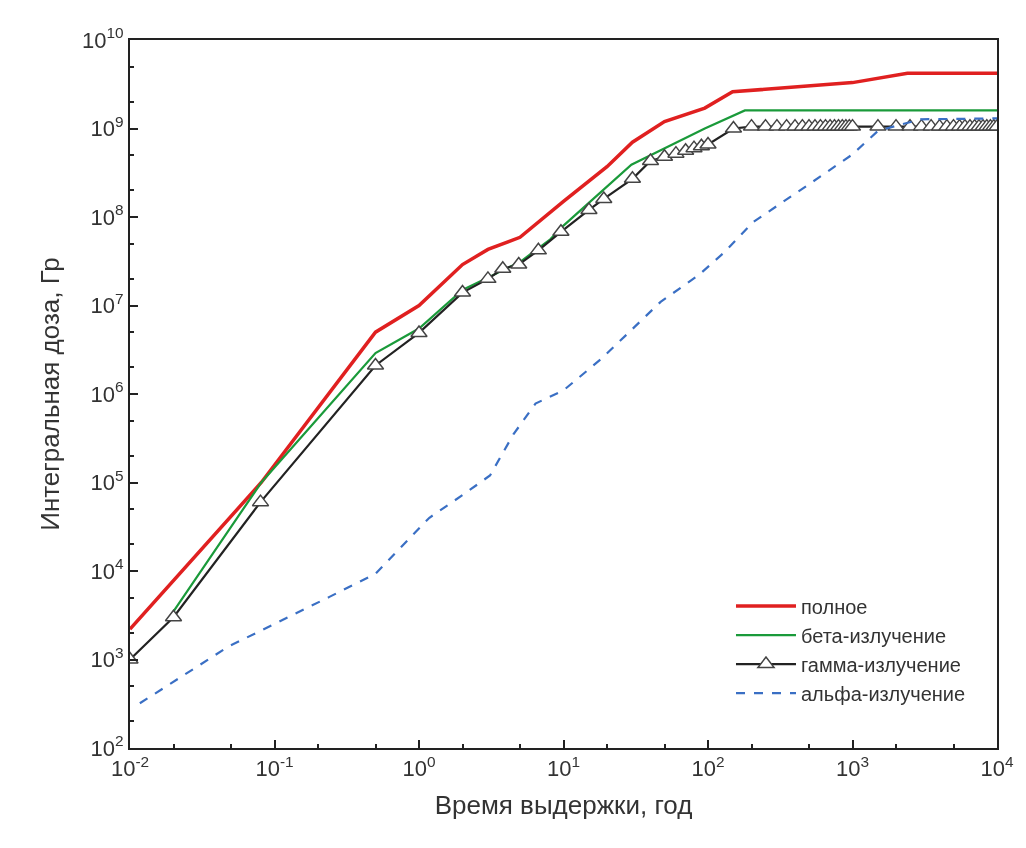 The width and height of the screenshot is (1026, 848). I want to click on x-tick-label: 10$^{3}$, so click(852, 767).